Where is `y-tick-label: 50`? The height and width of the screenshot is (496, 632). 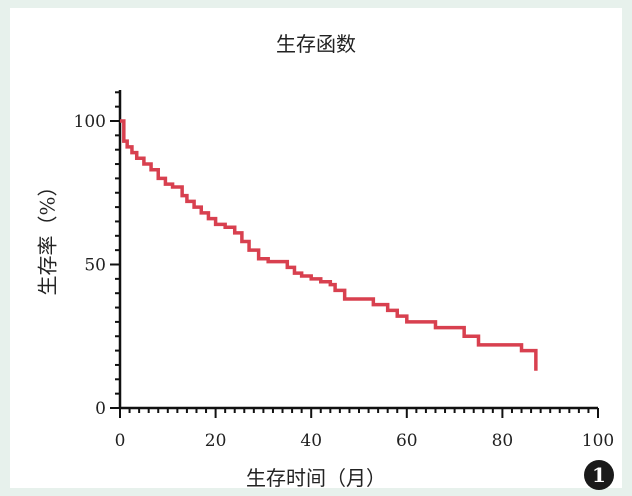
y-tick-label: 50 is located at coordinates (95, 266).